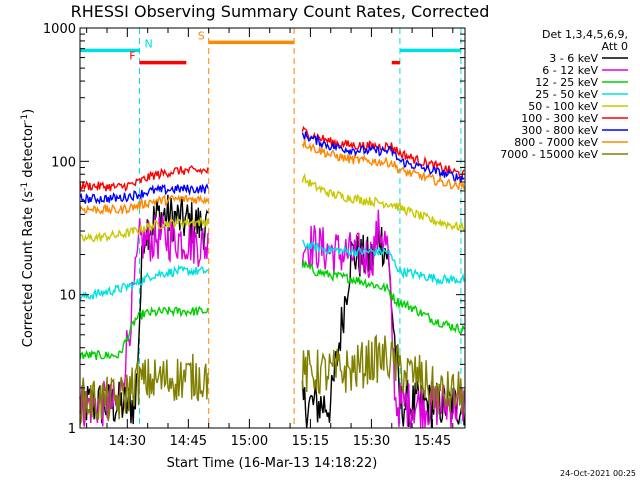 The width and height of the screenshot is (640, 480). I want to click on y-axis-label-main: Corrected Count Rate (s, so click(28, 269).